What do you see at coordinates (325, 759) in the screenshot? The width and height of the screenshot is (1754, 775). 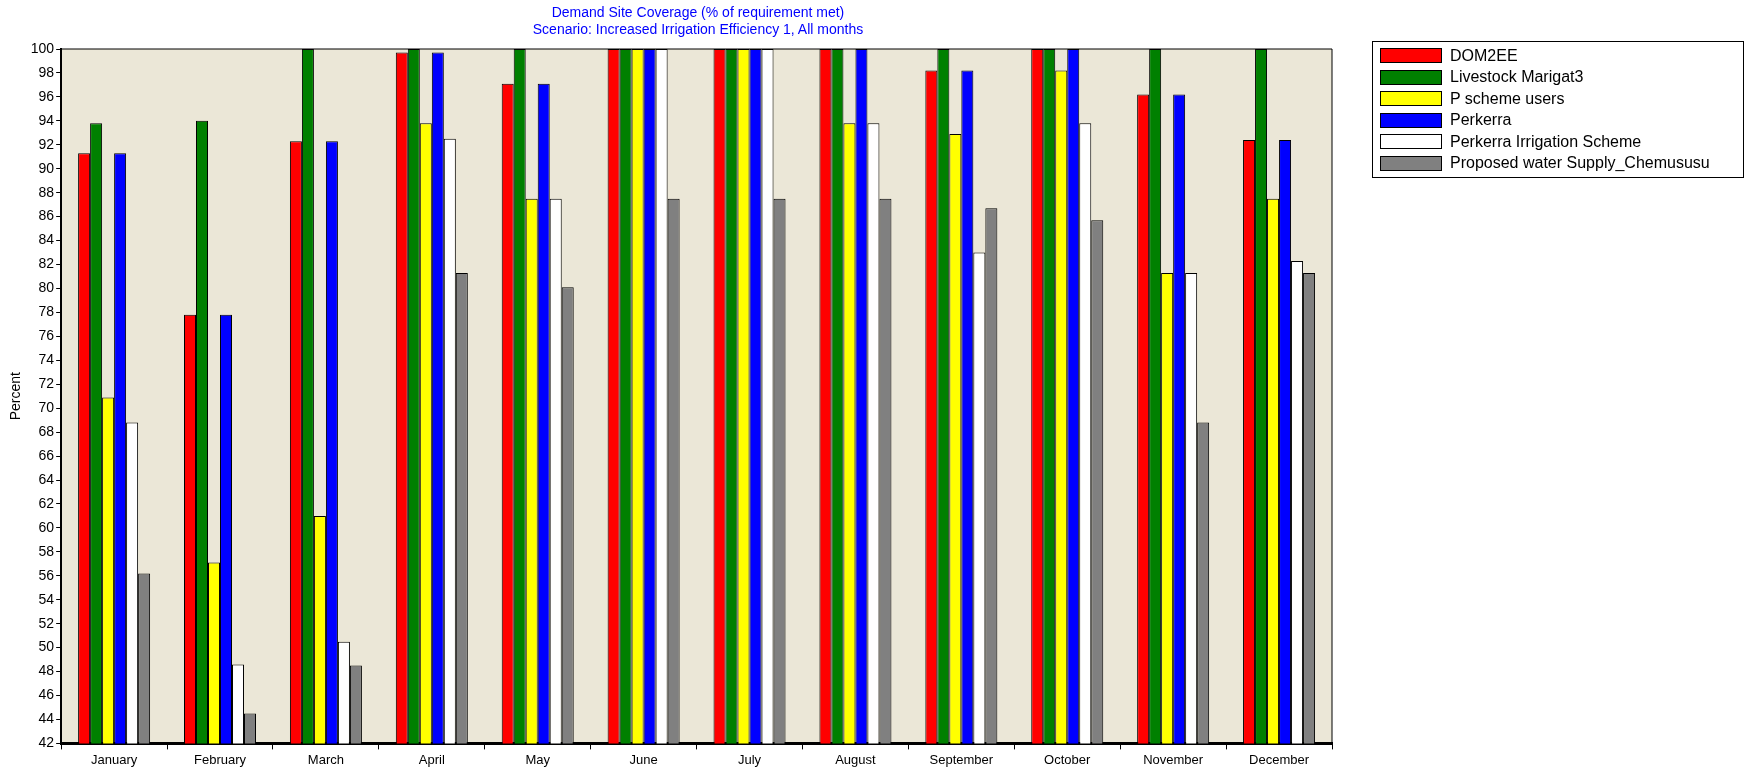 I see `x-tick-label: March` at bounding box center [325, 759].